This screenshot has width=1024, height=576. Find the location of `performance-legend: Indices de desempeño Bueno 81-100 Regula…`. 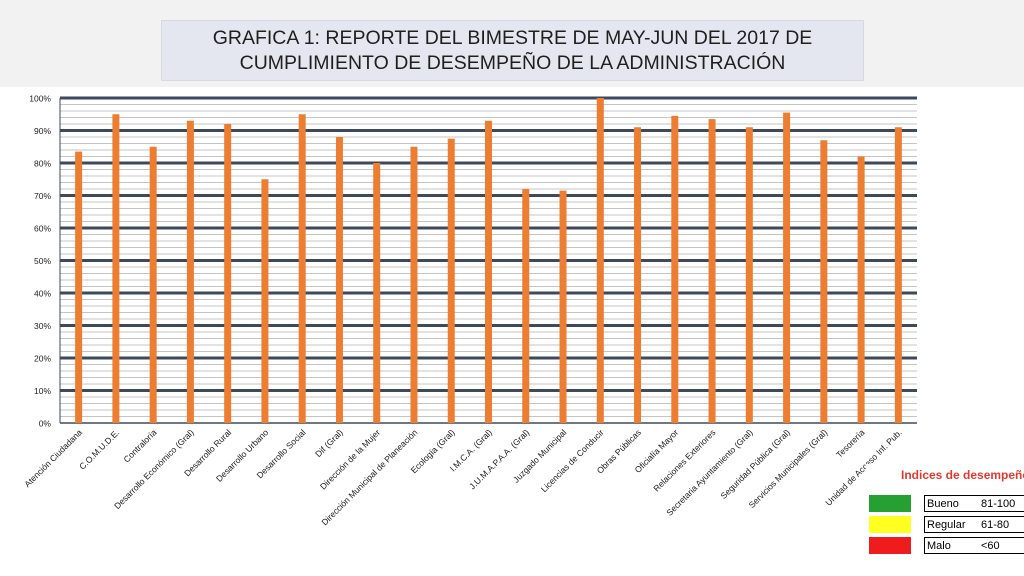

performance-legend: Indices de desempeño Bueno 81-100 Regula… is located at coordinates (945, 520).